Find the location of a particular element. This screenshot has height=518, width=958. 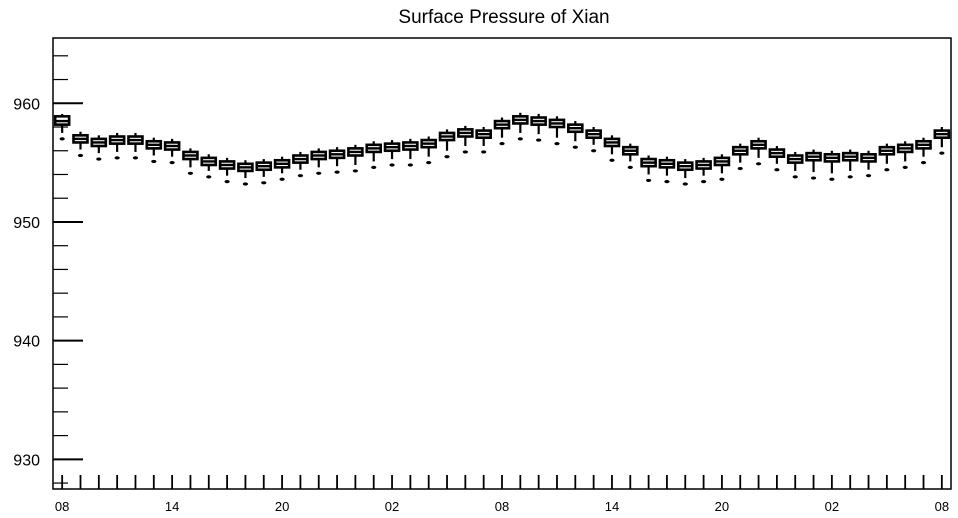

y-tick-label: 950 is located at coordinates (26, 223).